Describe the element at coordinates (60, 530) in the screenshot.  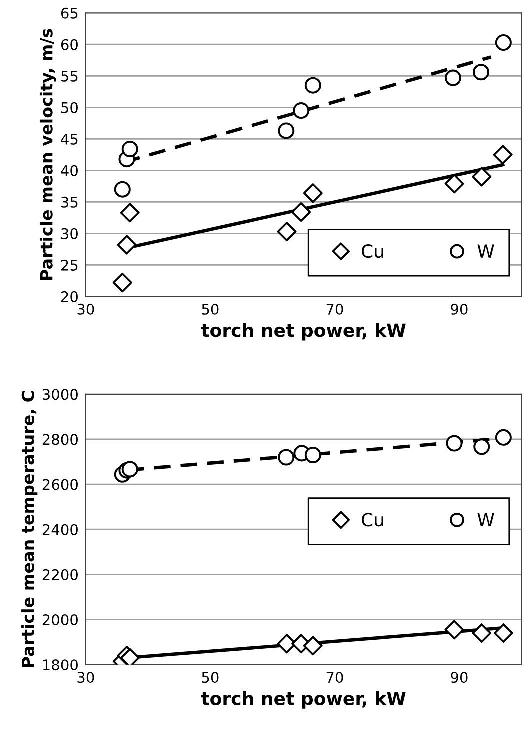
I see `y-tick-label: 2400` at that location.